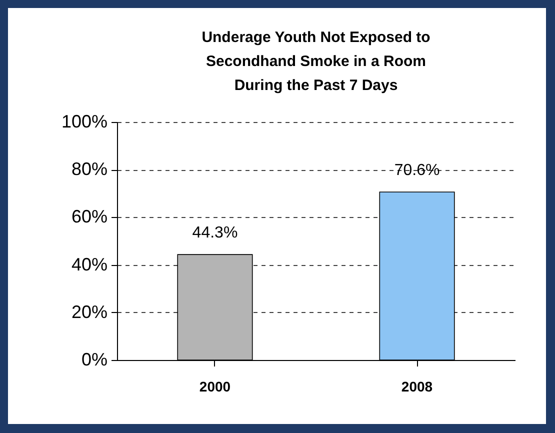 This screenshot has width=555, height=433. I want to click on x-tick-label: 2000, so click(215, 386).